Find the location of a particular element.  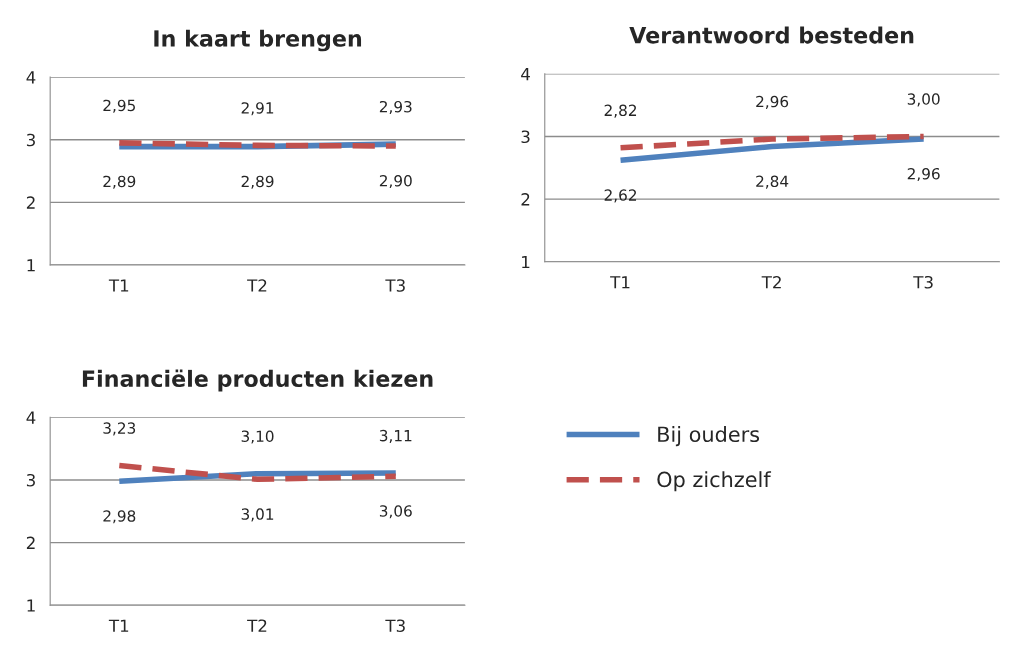

legend-label: Op zichzelf is located at coordinates (714, 481).